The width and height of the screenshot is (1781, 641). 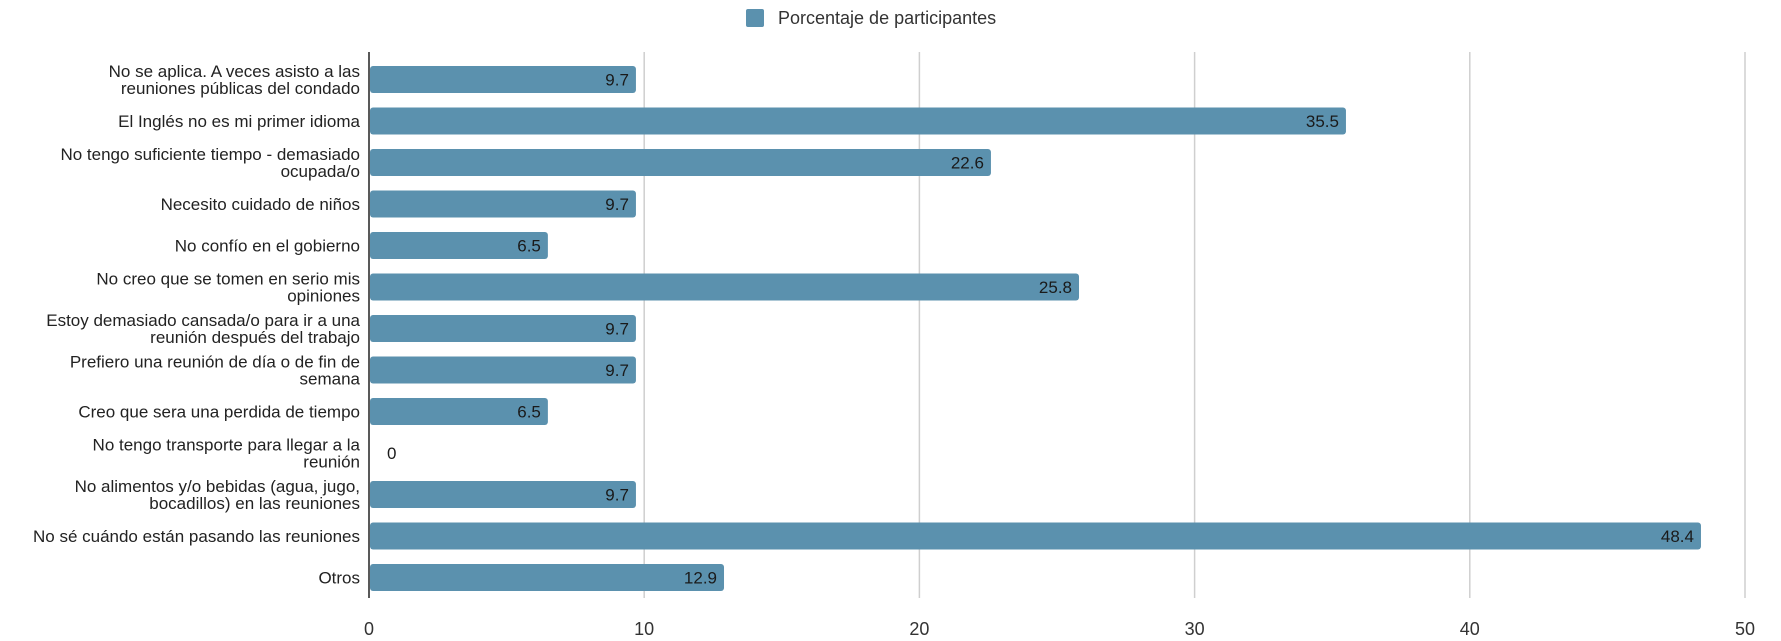 I want to click on x-tick-label: 20, so click(x=919, y=629).